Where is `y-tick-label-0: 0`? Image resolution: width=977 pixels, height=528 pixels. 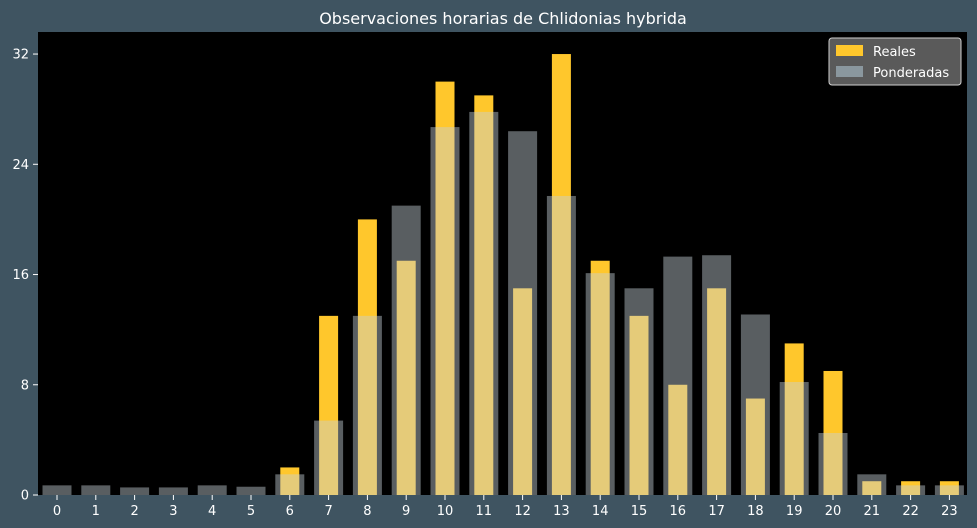 y-tick-label-0: 0 is located at coordinates (25, 496).